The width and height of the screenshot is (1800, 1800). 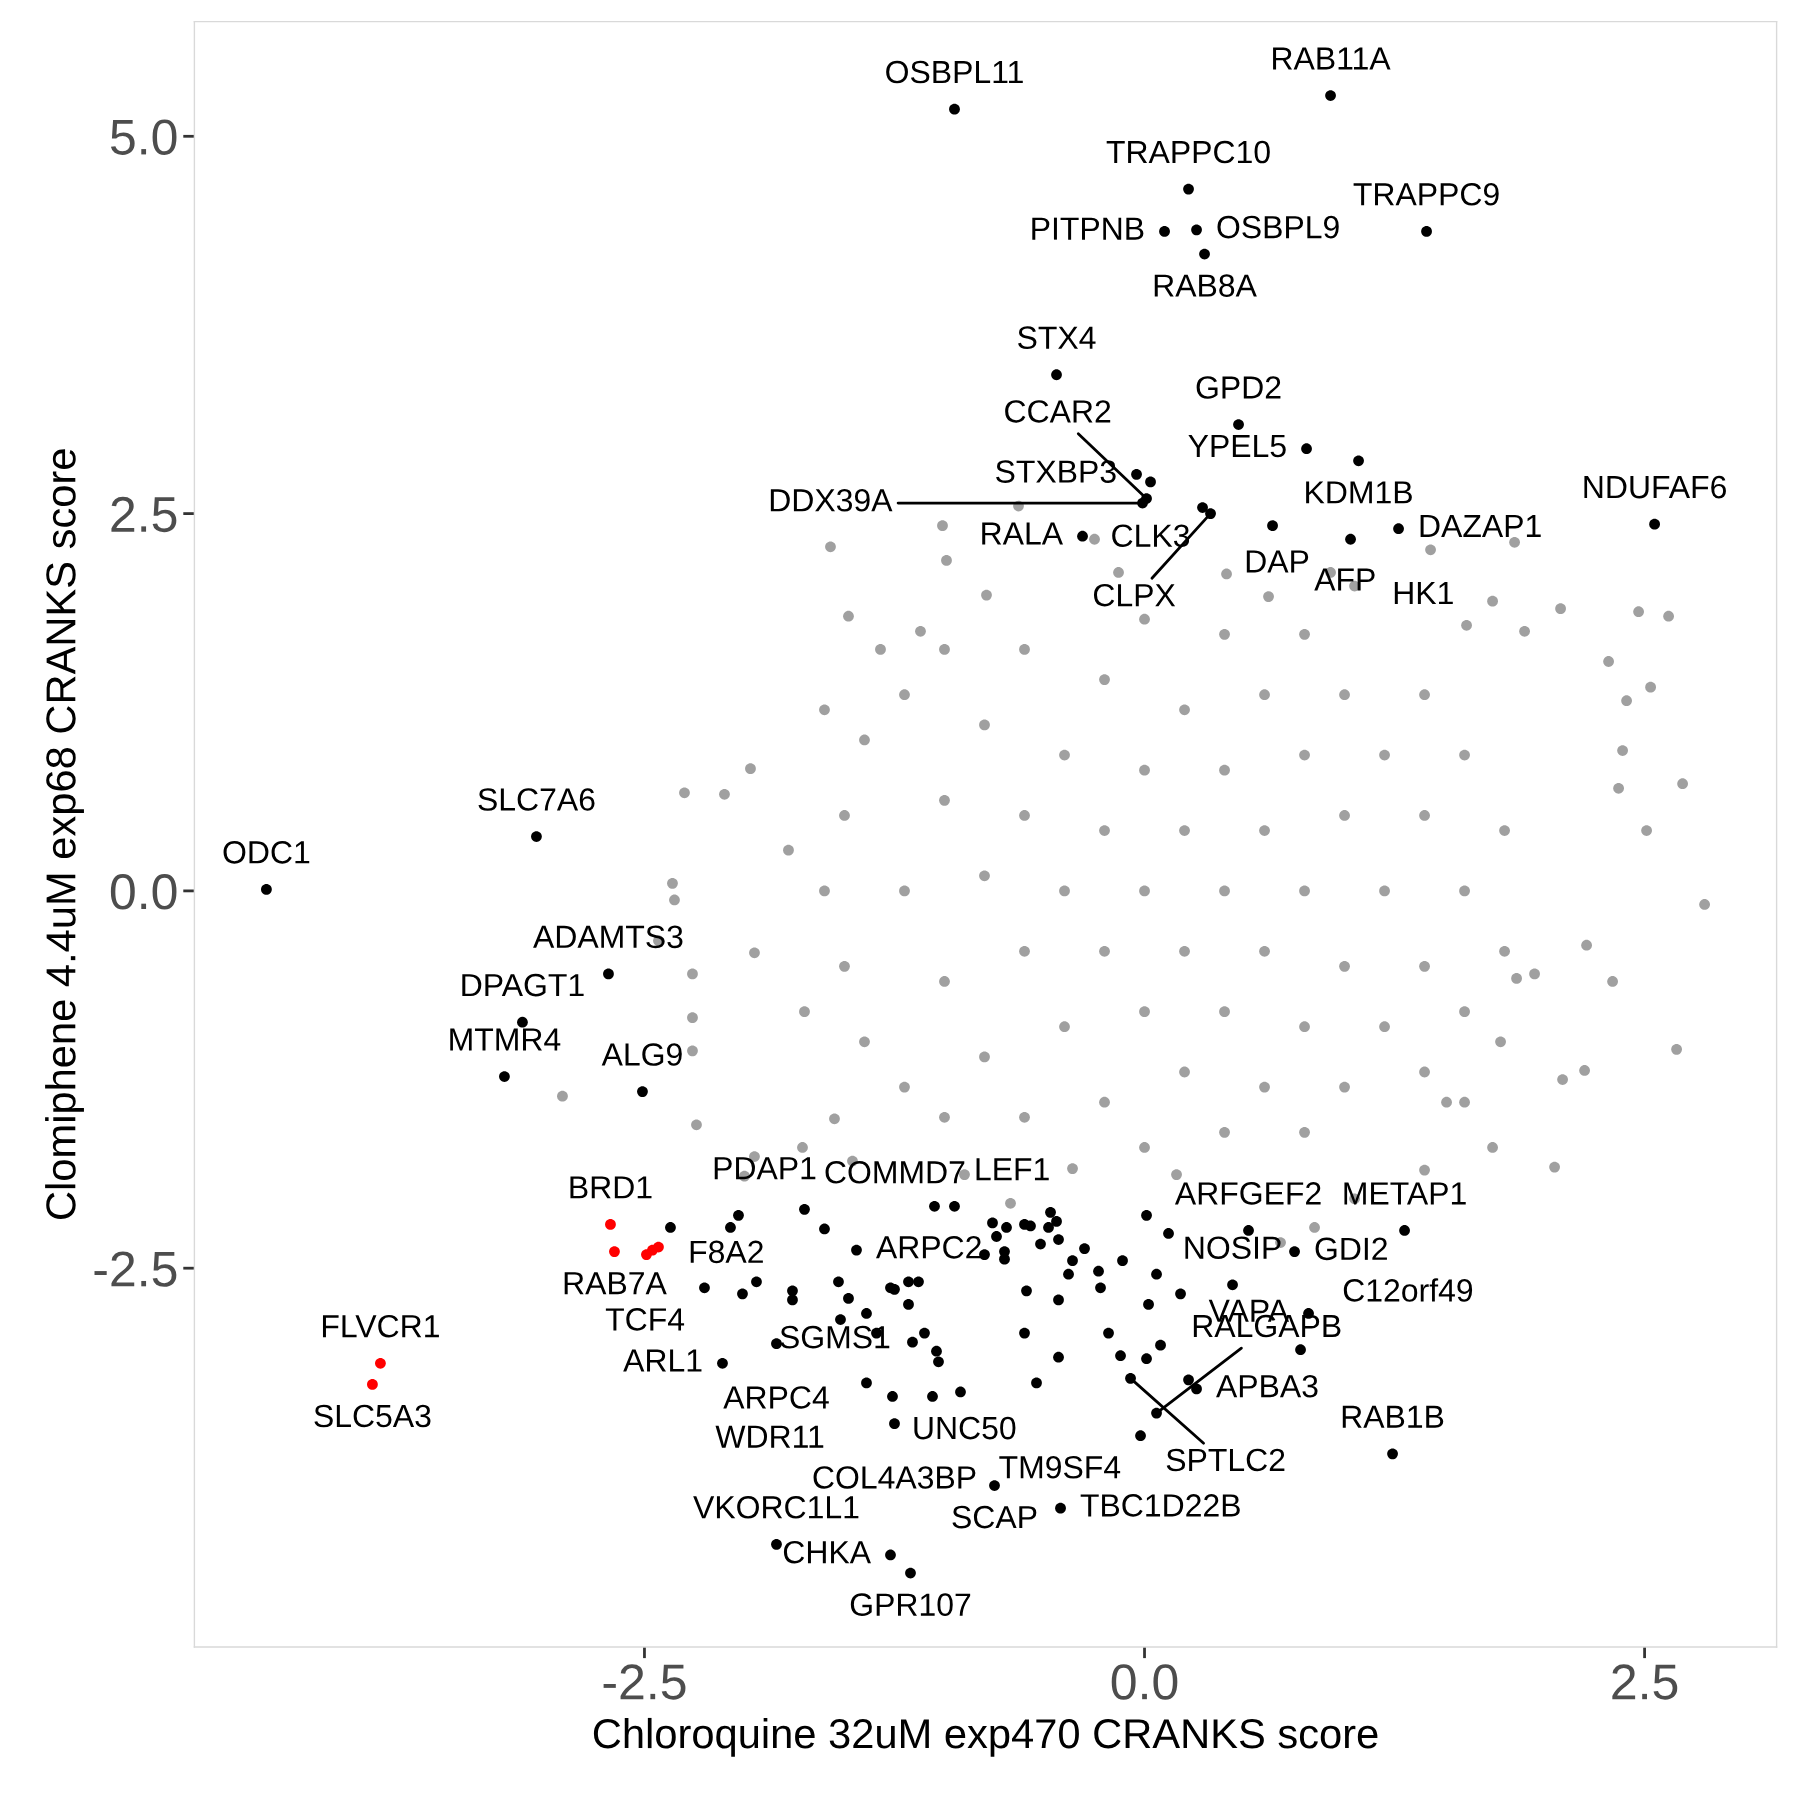 I want to click on annotation: DAZAP1, so click(x=1480, y=525).